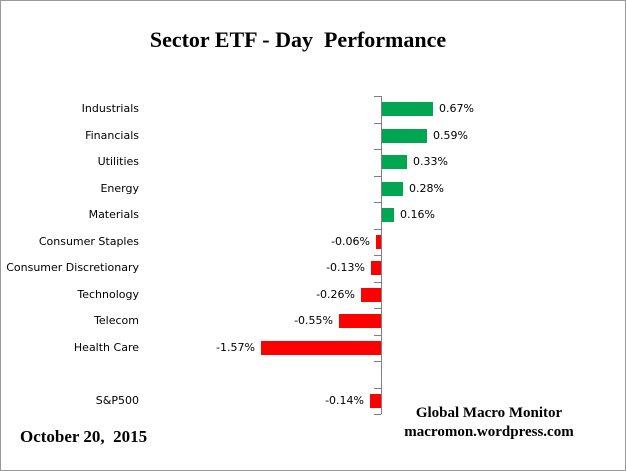 The image size is (626, 471). I want to click on category-label: Utilities, so click(118, 161).